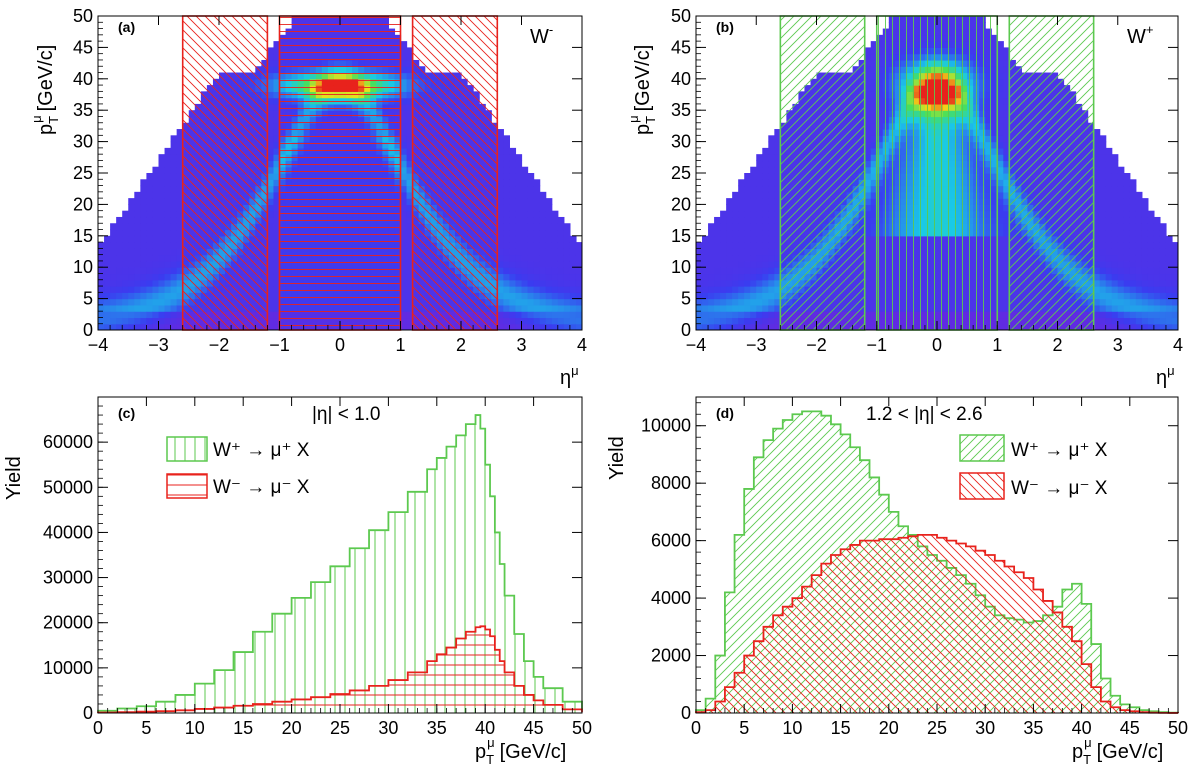 This screenshot has height=777, width=1196. Describe the element at coordinates (83, 79) in the screenshot. I see `y-tick-label: 40` at that location.